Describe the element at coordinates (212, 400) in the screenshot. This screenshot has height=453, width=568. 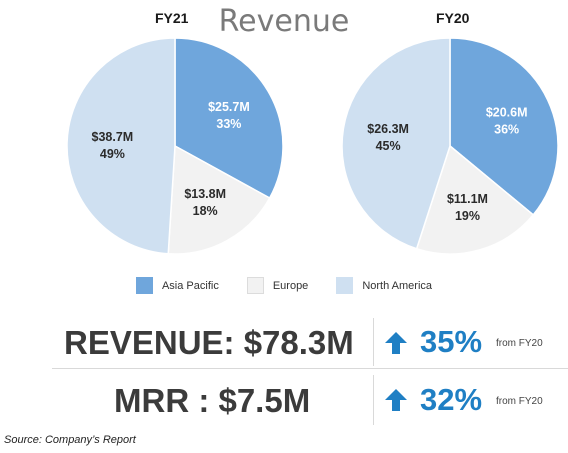
I see `mrr-metric-label: MRR : $7.5M` at that location.